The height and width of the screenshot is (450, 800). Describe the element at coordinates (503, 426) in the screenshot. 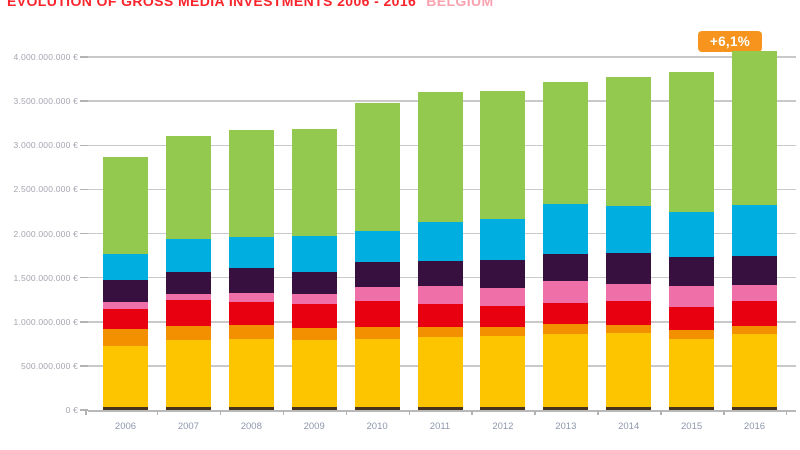

I see `x-axis-label-2012: 2012` at that location.